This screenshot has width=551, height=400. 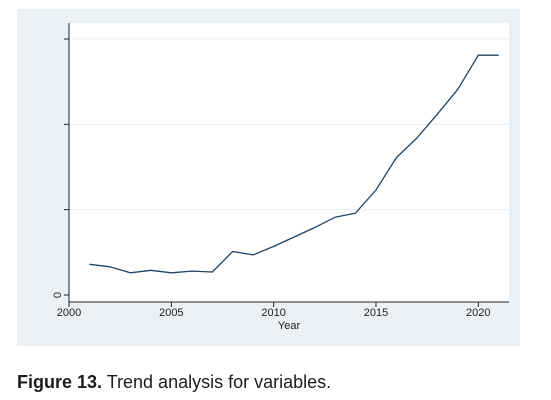 What do you see at coordinates (60, 382) in the screenshot?
I see `figure-label: Figure 13.` at bounding box center [60, 382].